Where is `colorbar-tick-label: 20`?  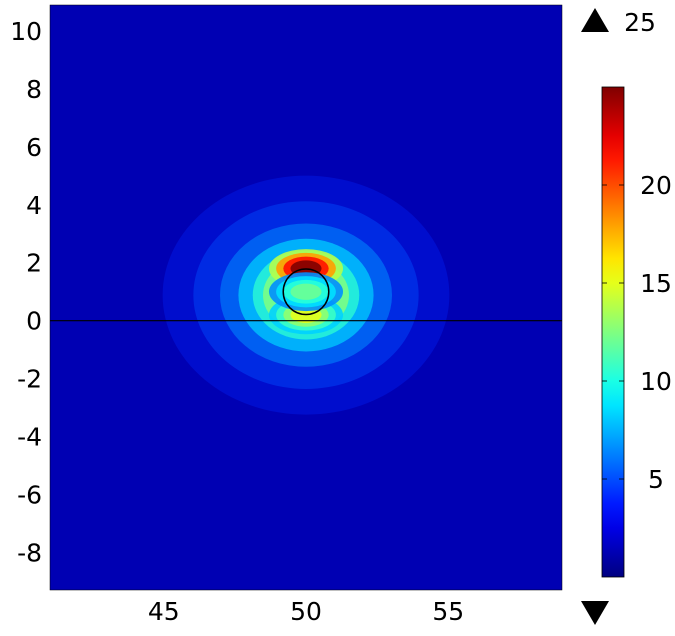 colorbar-tick-label: 20 is located at coordinates (656, 185).